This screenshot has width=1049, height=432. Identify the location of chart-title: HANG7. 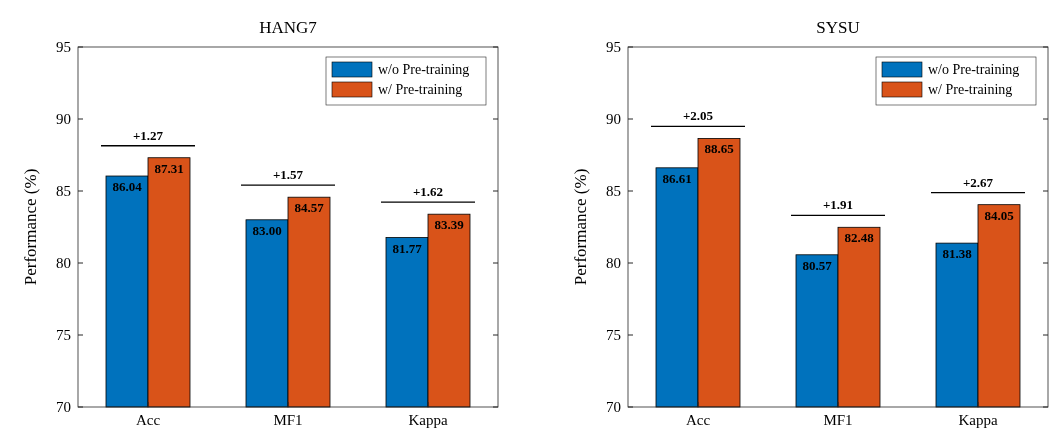
(288, 27).